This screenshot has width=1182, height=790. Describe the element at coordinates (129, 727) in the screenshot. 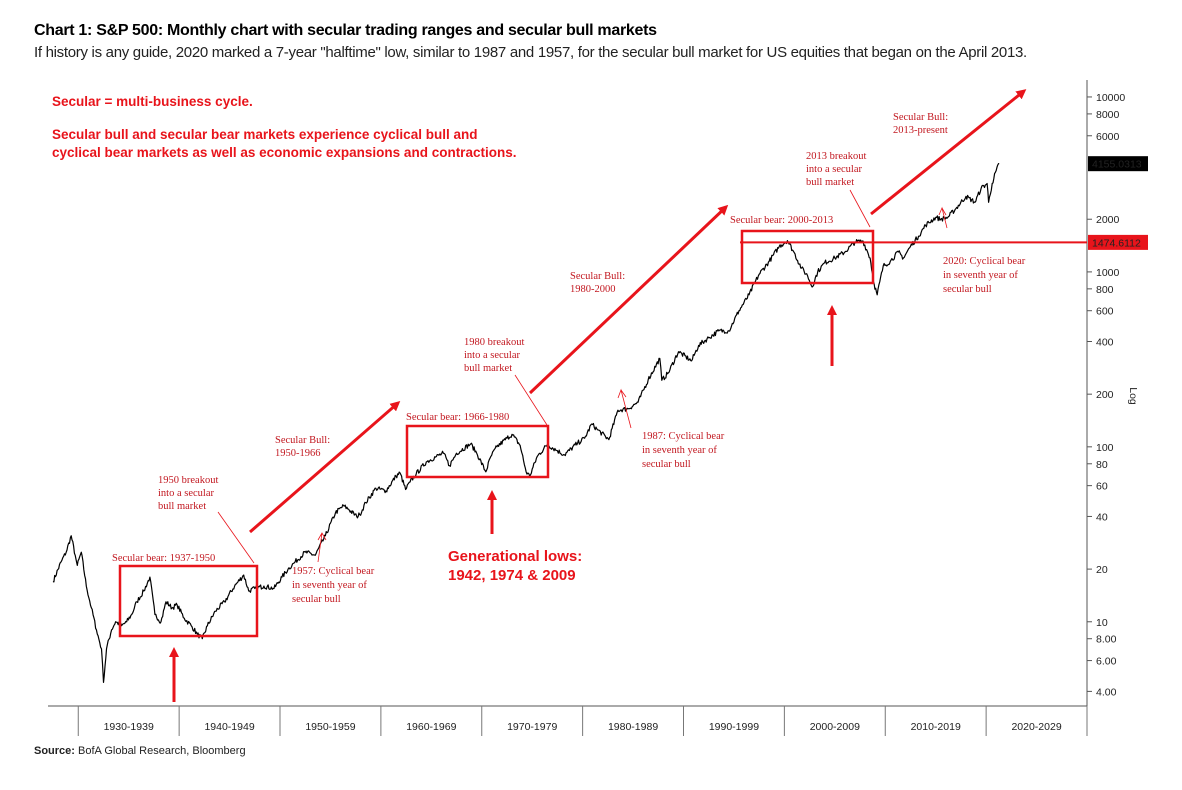

I see `x-tick-label: 1930-1939` at that location.